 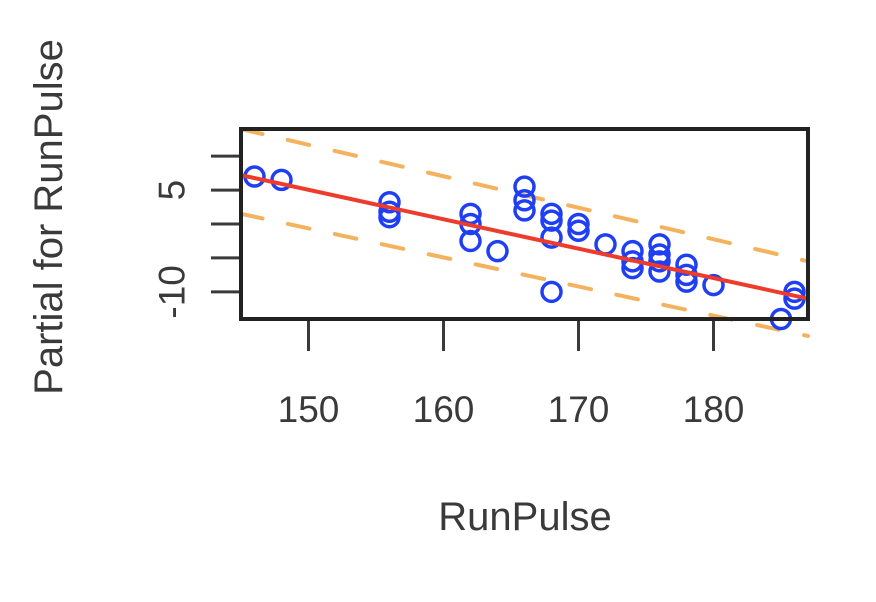 I want to click on x-tick-label: 170, so click(x=579, y=409).